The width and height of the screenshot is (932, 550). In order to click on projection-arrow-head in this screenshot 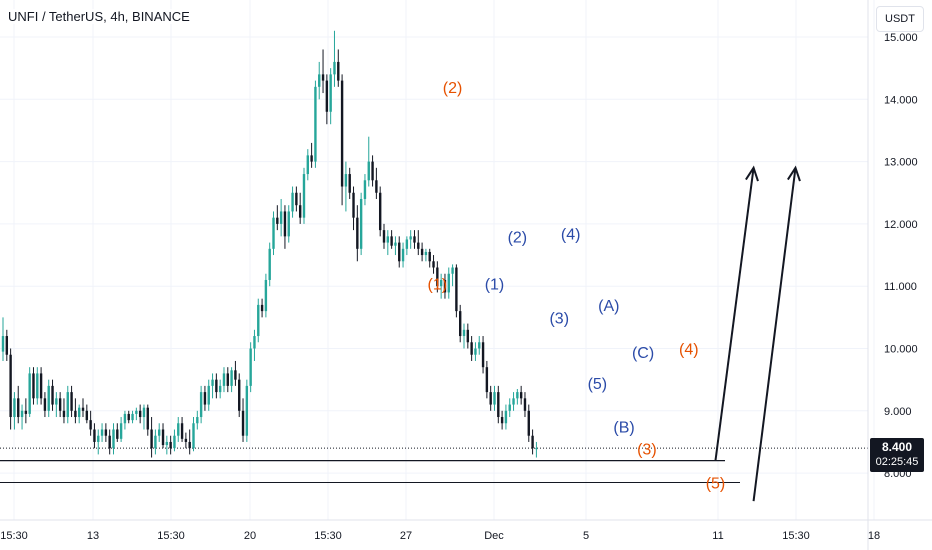, I will do `click(752, 173)`.